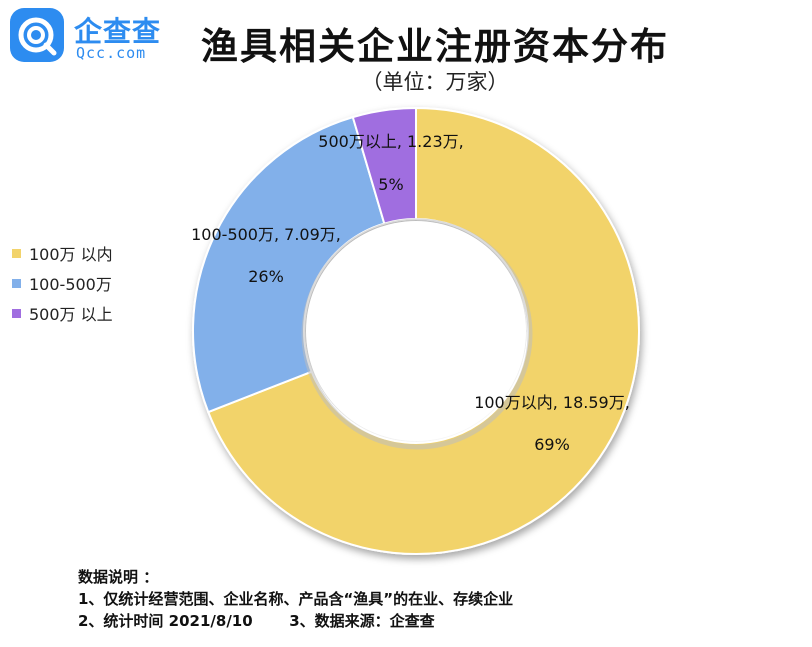 The width and height of the screenshot is (812, 647). Describe the element at coordinates (118, 577) in the screenshot. I see `notes-heading: 数据说明 ：` at that location.